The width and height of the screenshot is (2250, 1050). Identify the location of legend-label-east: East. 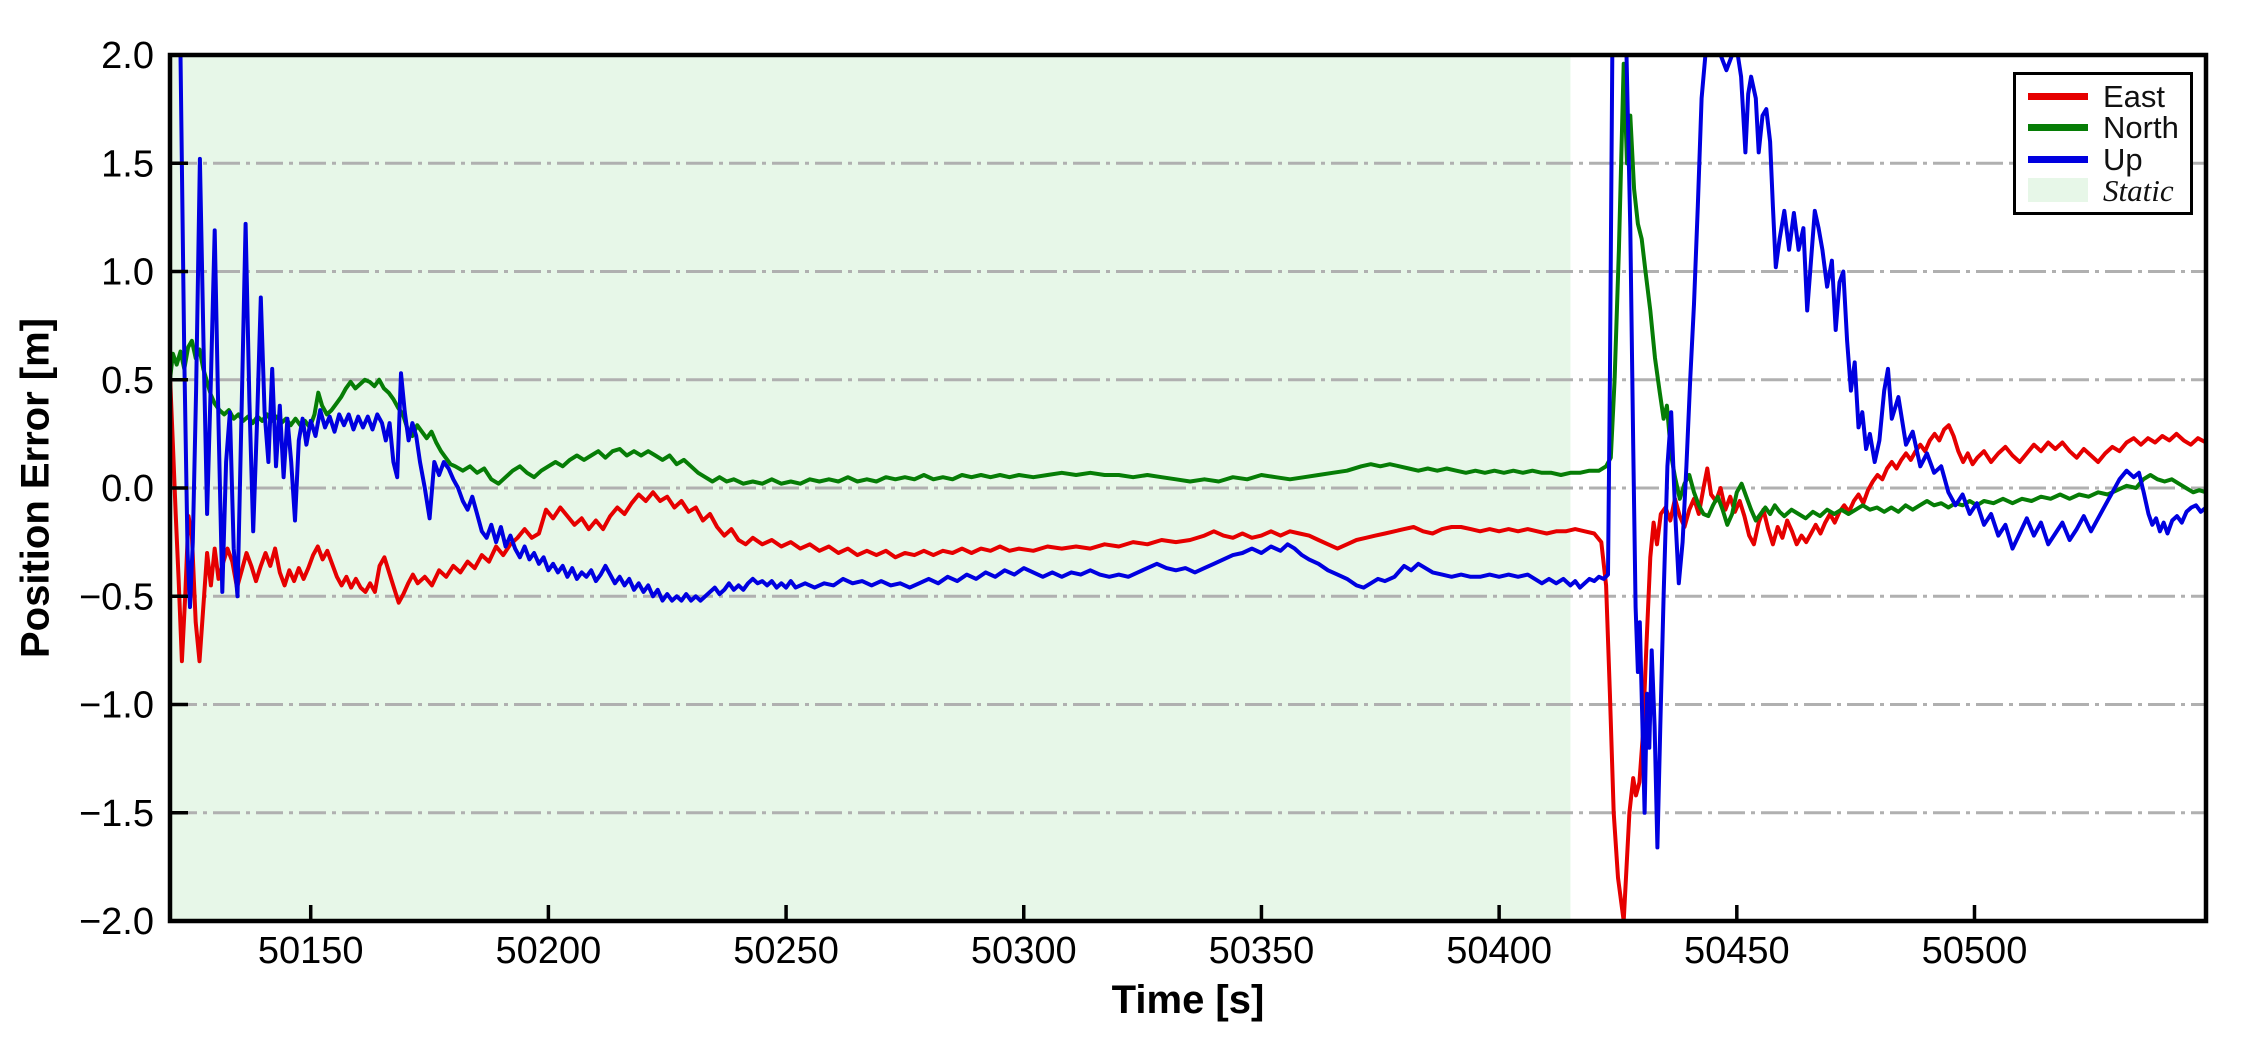
(2134, 97).